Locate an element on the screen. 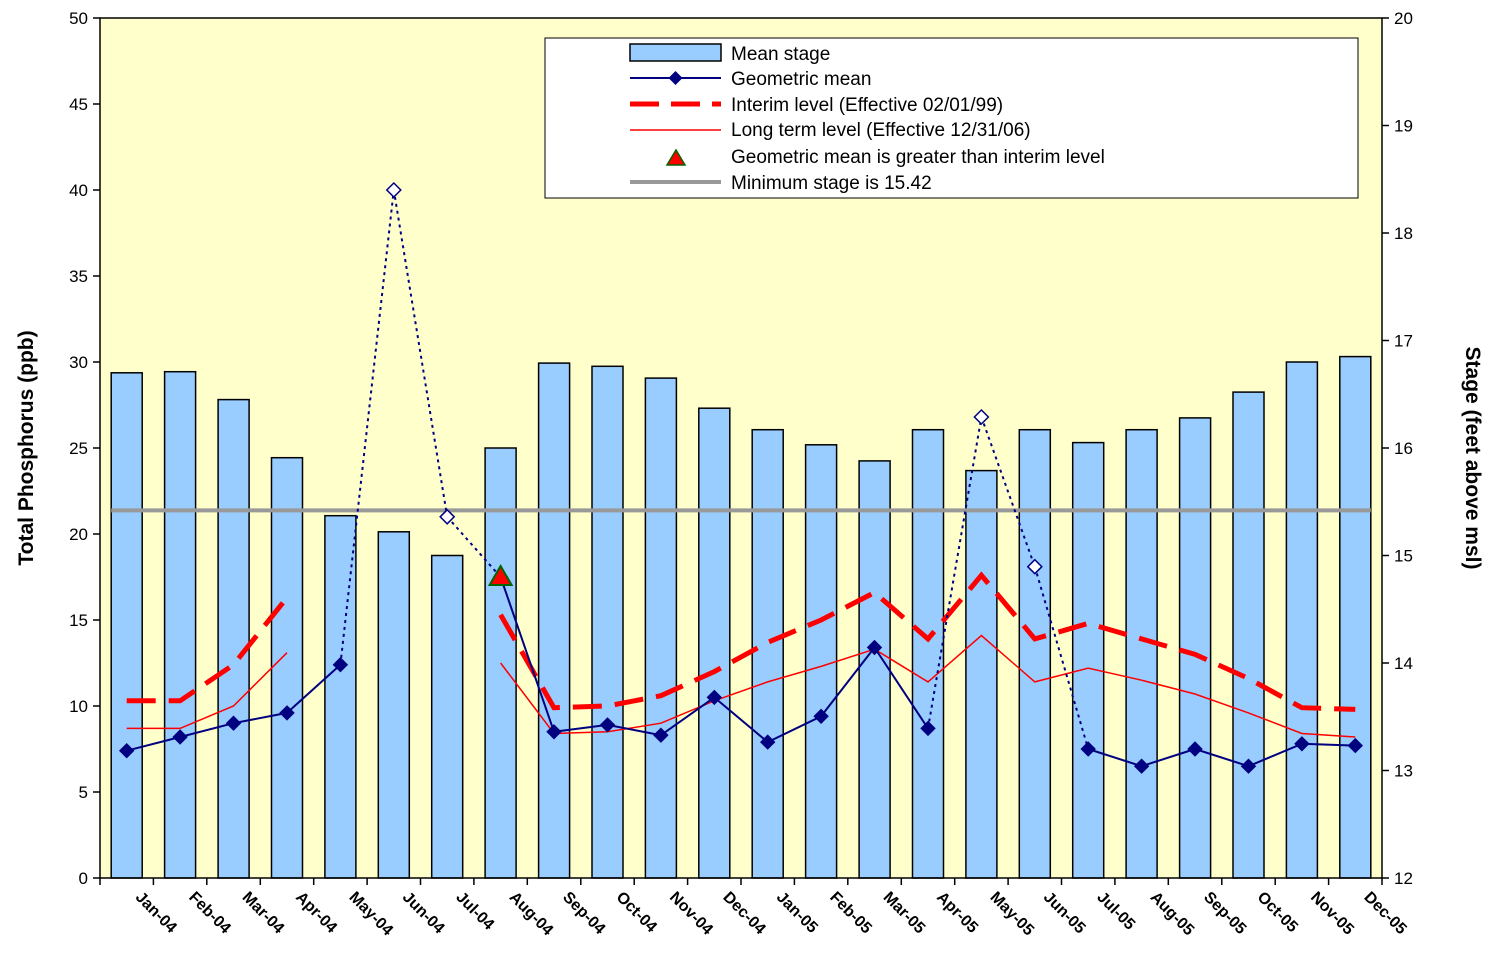 The width and height of the screenshot is (1494, 971). left-tick-label-20: 20 is located at coordinates (78, 534).